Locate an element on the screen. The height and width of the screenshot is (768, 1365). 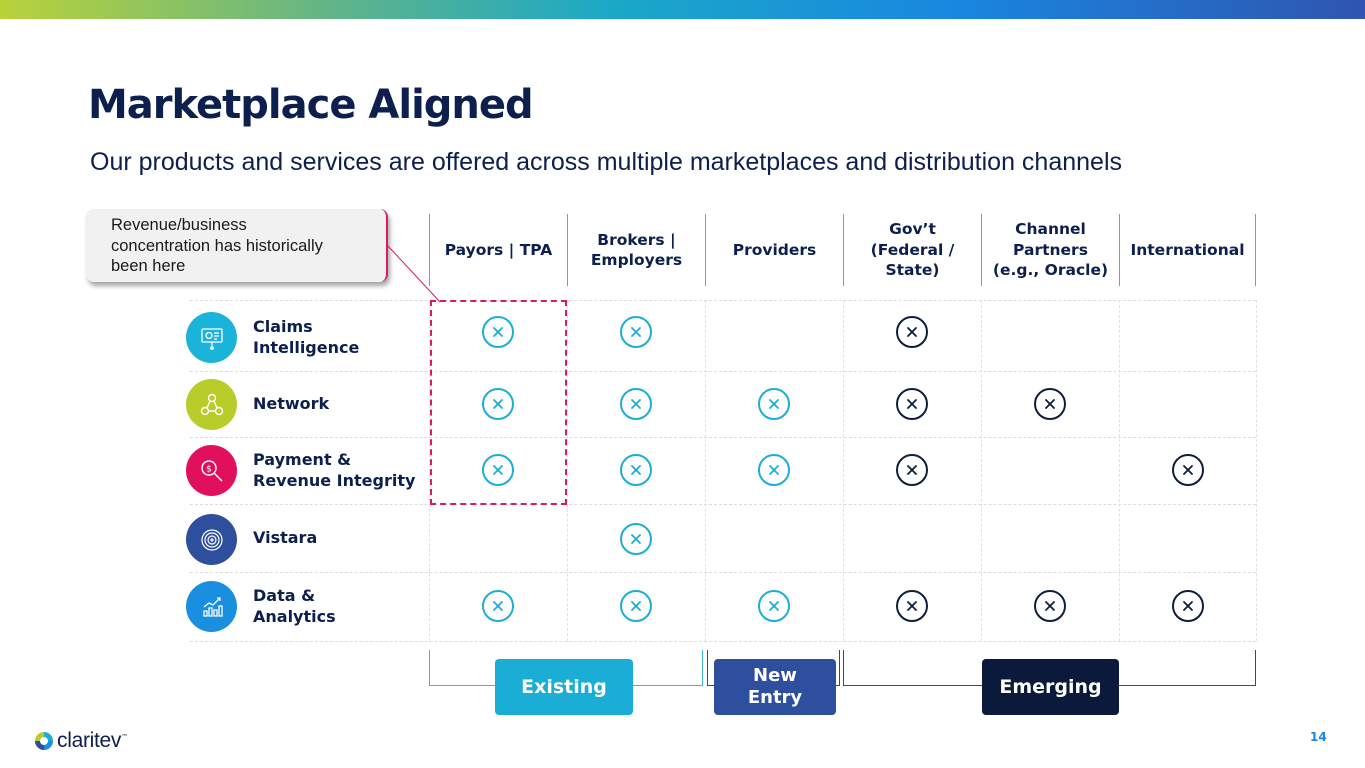
target-plus-icon is located at coordinates (211, 539).